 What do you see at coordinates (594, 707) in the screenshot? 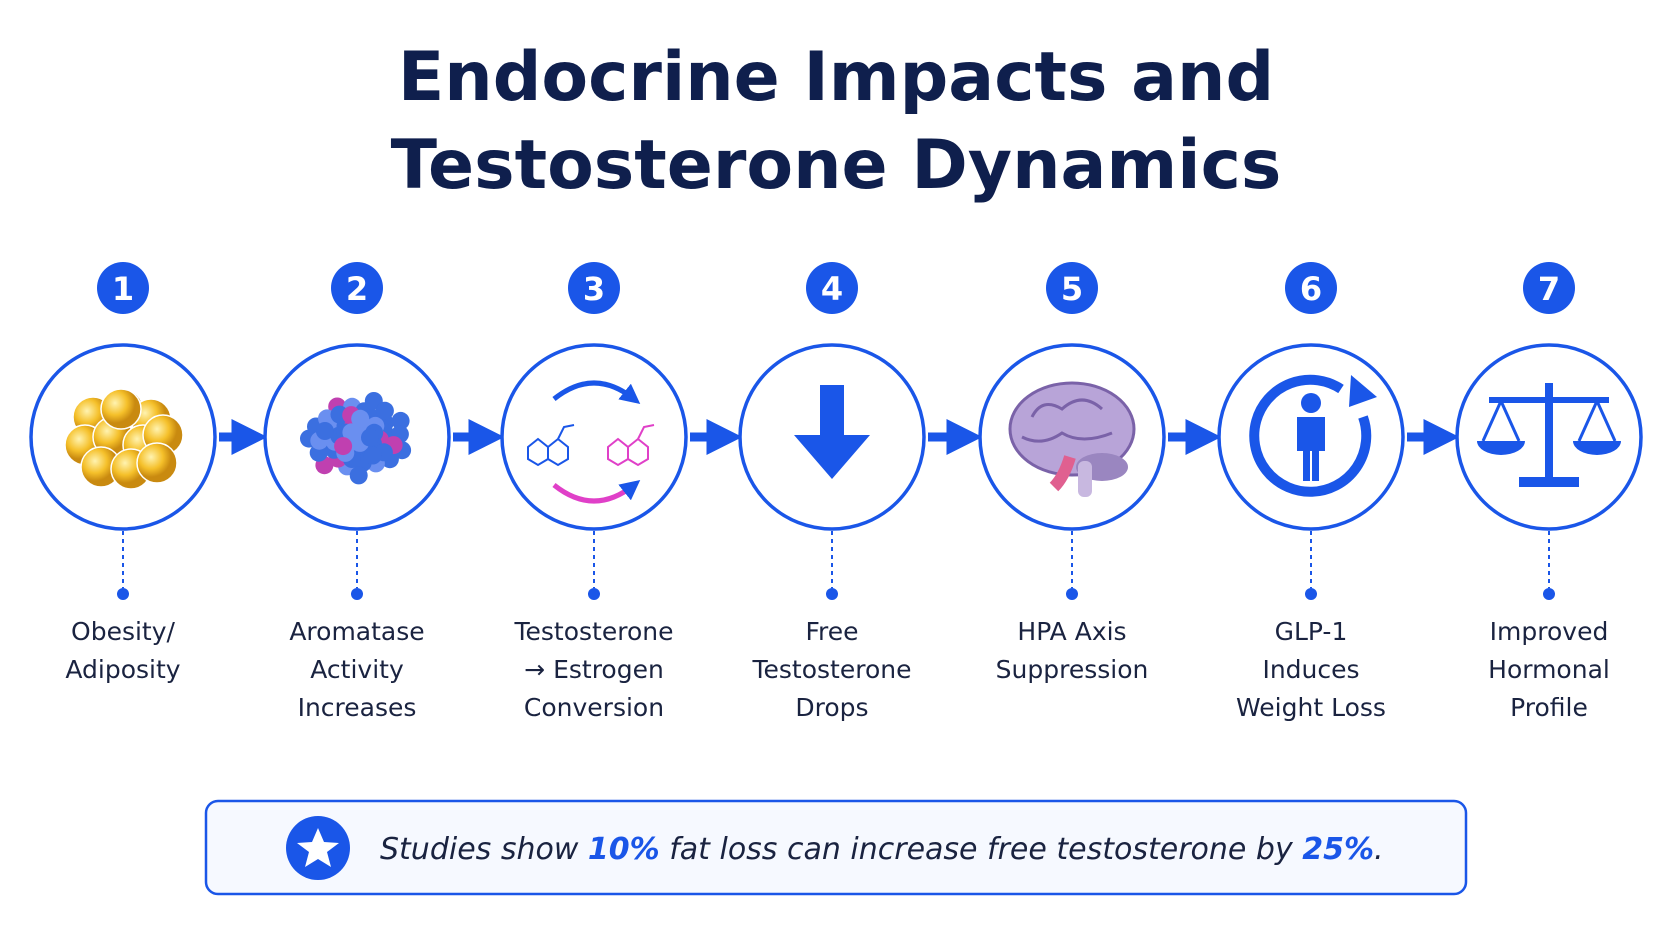
I see `step-label: Conversion` at bounding box center [594, 707].